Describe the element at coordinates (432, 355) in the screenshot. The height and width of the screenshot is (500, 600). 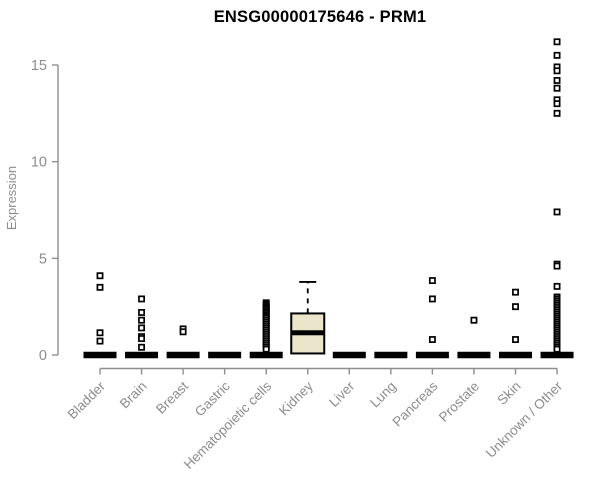
I see `median-line-pancreas` at that location.